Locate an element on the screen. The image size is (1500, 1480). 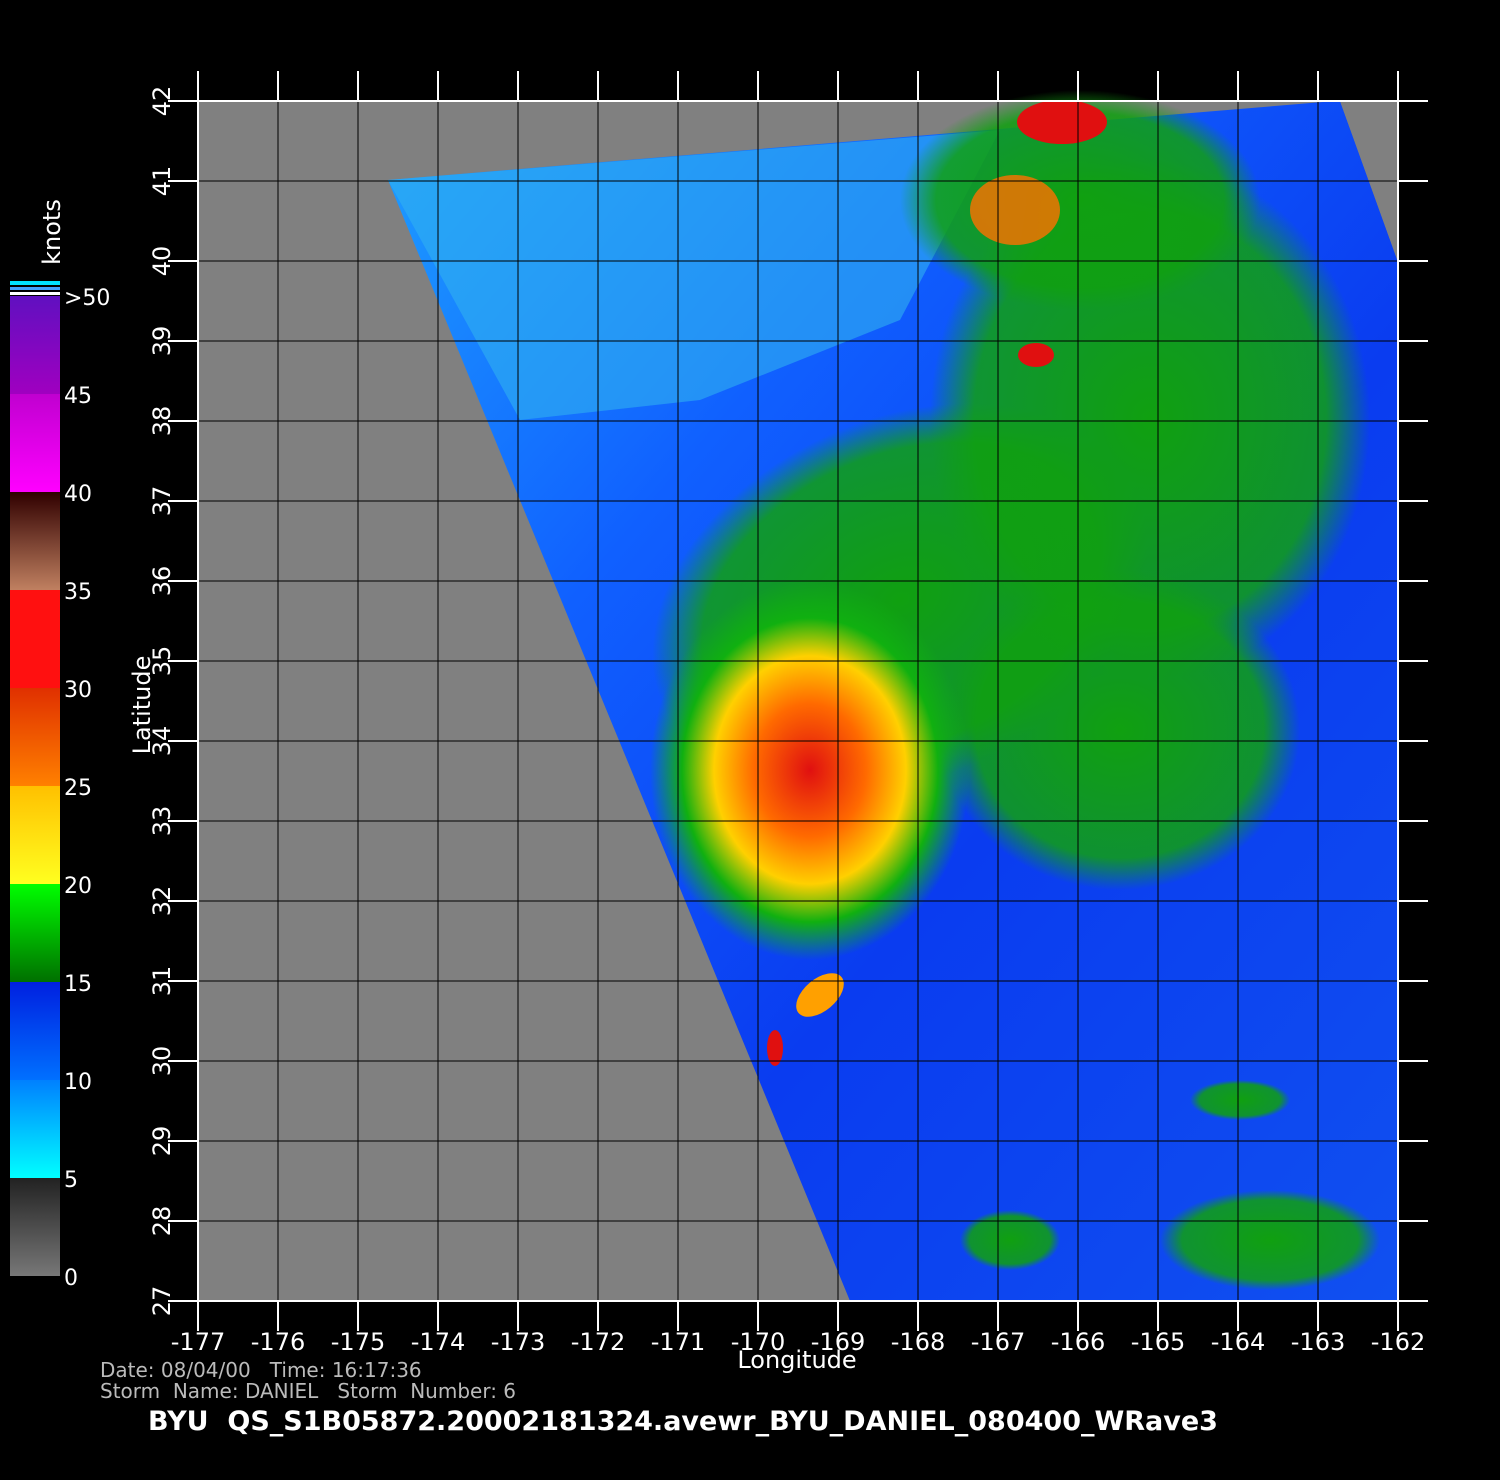
colorbar-tick-label: 40 is located at coordinates (78, 494).